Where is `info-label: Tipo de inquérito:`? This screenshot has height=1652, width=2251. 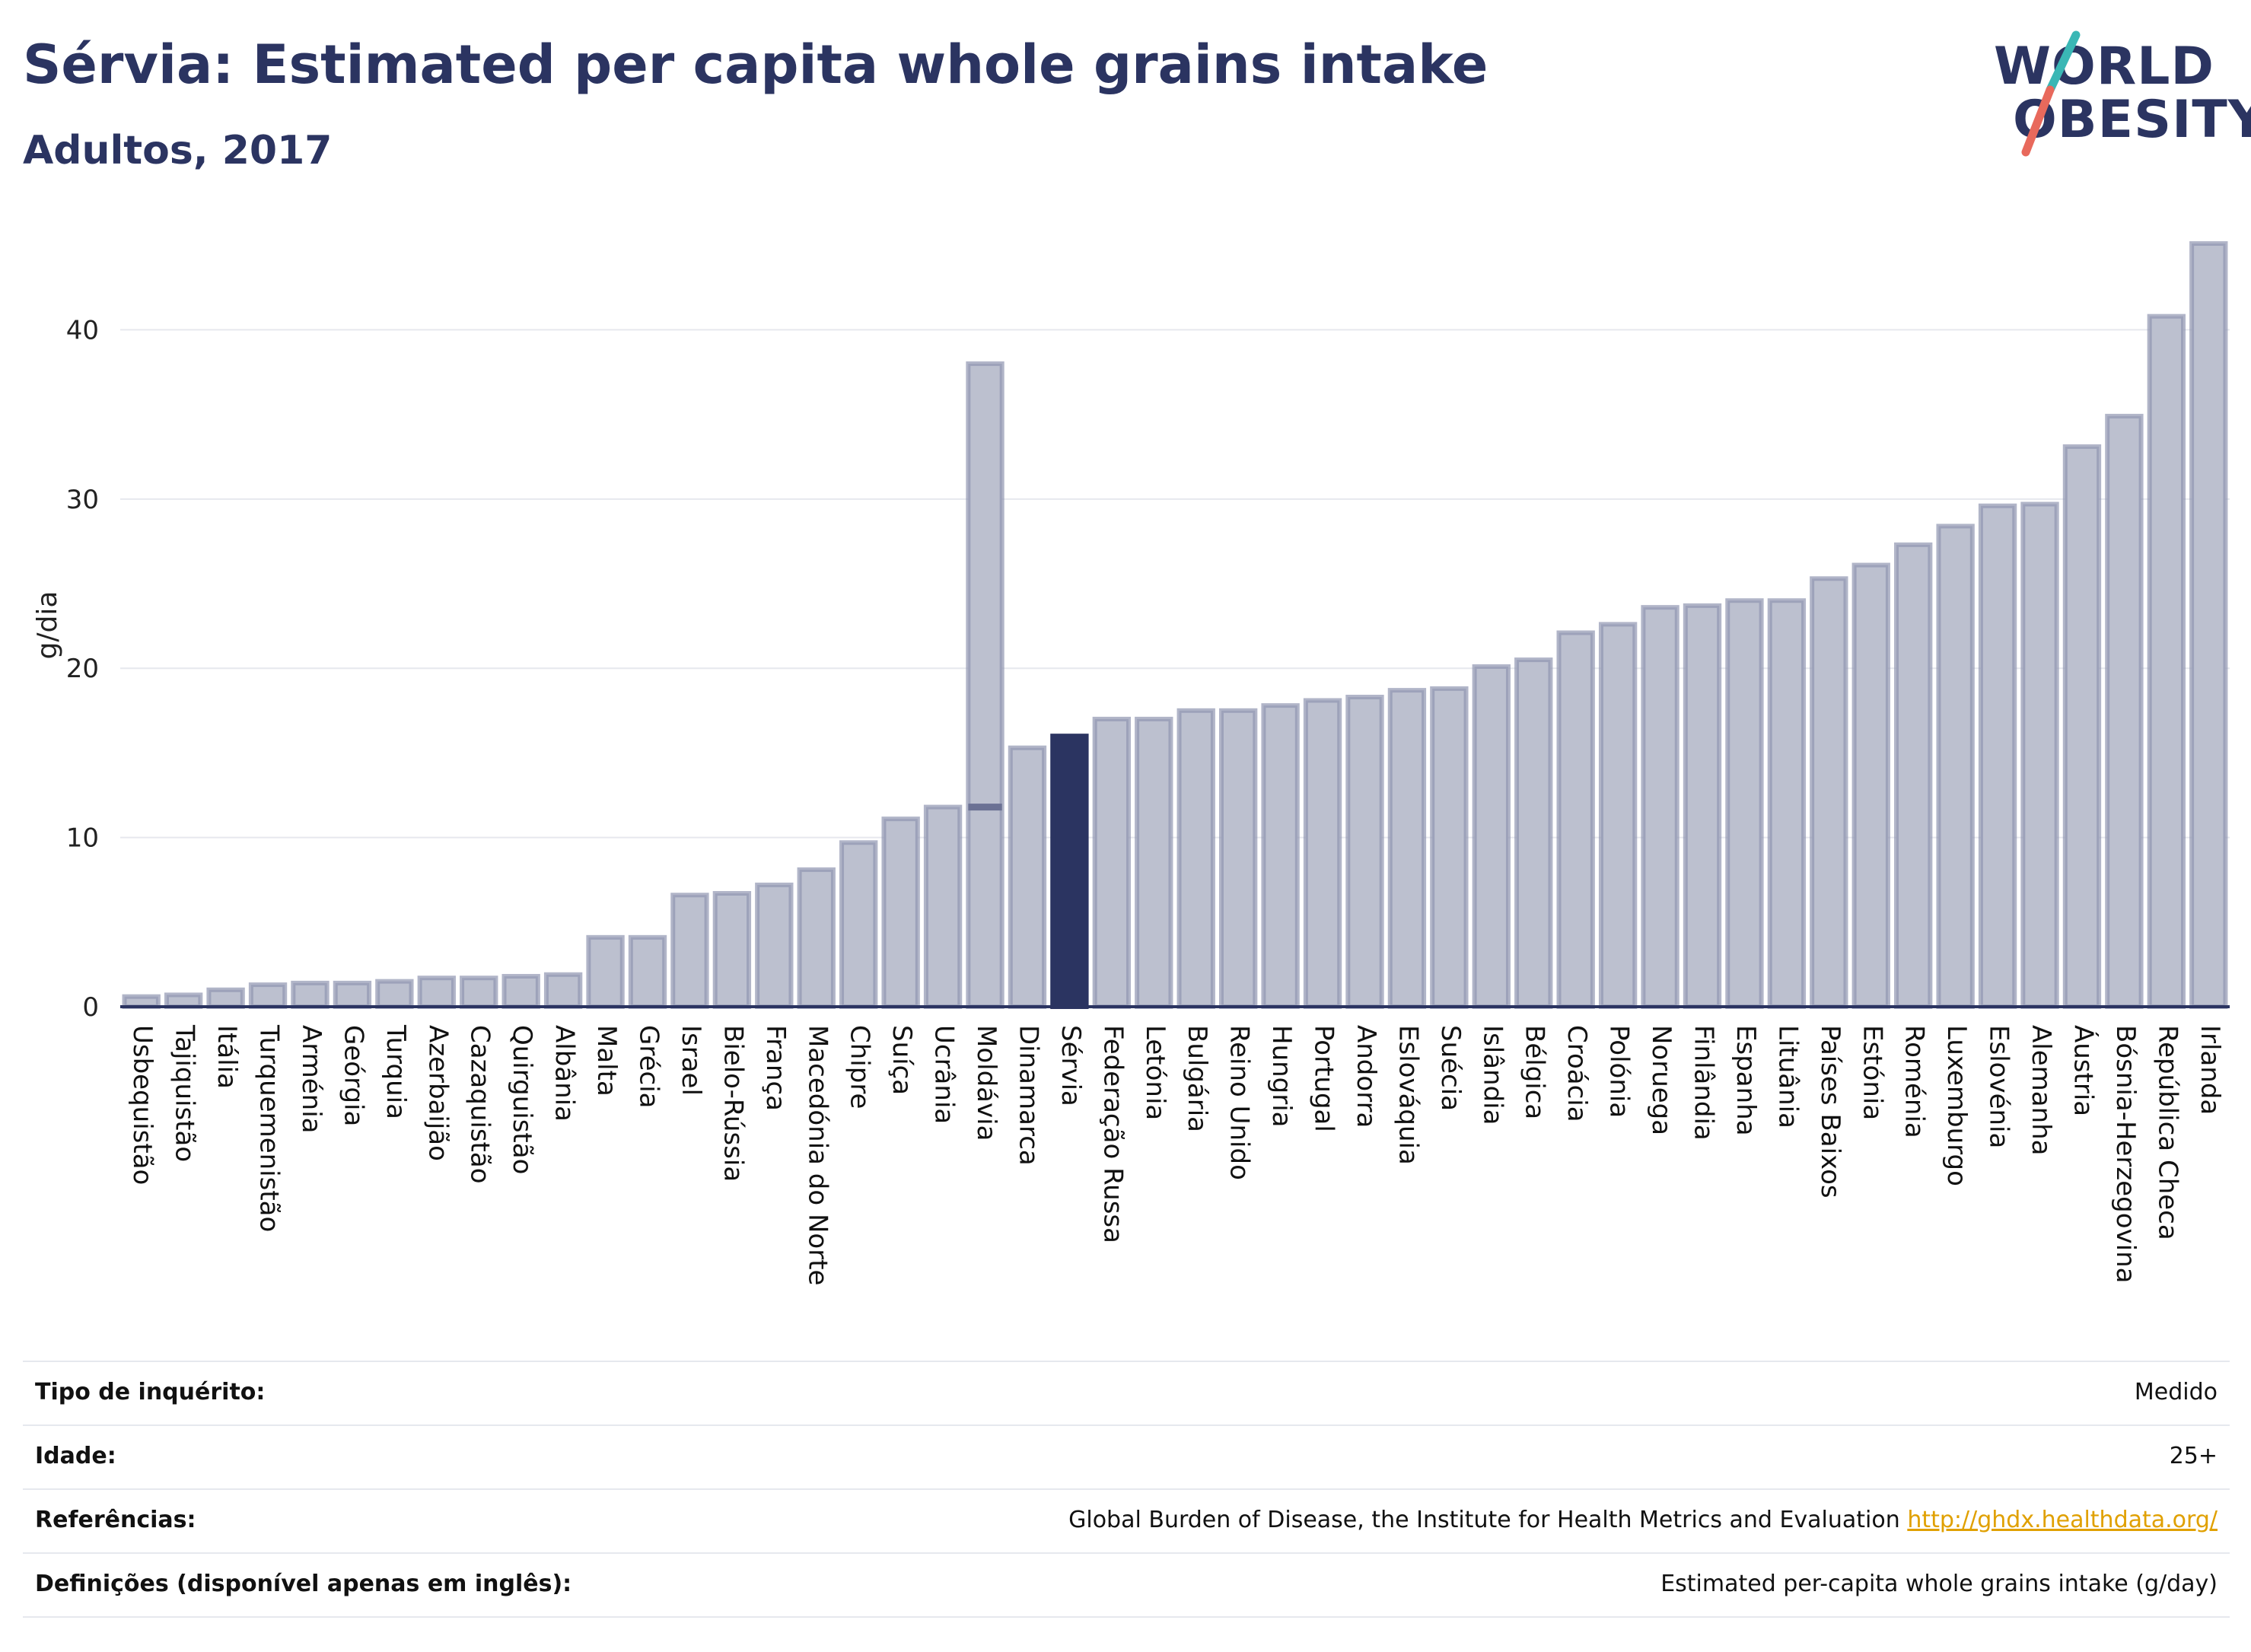
info-label: Tipo de inquérito: is located at coordinates (150, 1392).